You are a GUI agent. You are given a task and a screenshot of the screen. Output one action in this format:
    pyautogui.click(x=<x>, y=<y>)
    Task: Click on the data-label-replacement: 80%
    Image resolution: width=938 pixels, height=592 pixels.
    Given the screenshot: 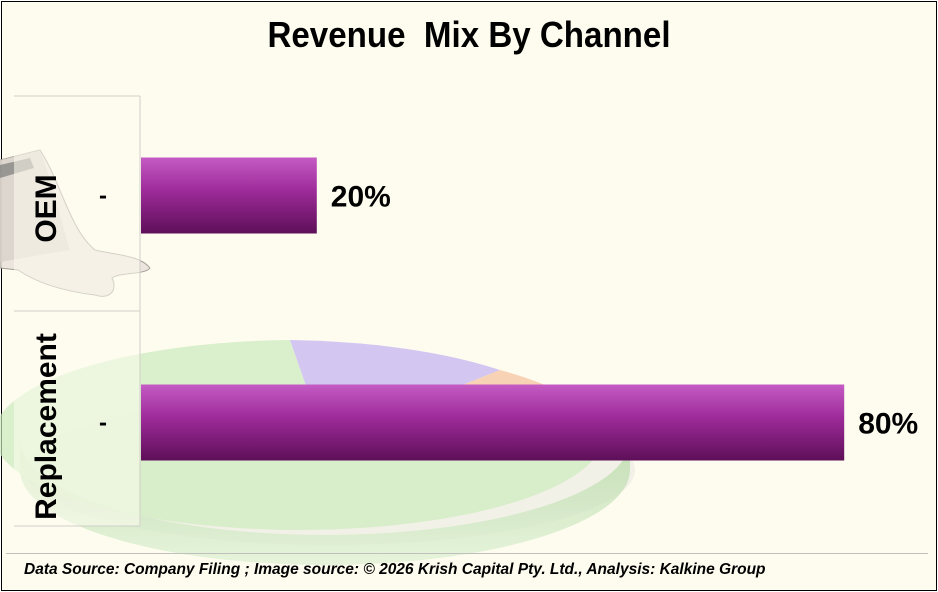 What is the action you would take?
    pyautogui.click(x=888, y=424)
    